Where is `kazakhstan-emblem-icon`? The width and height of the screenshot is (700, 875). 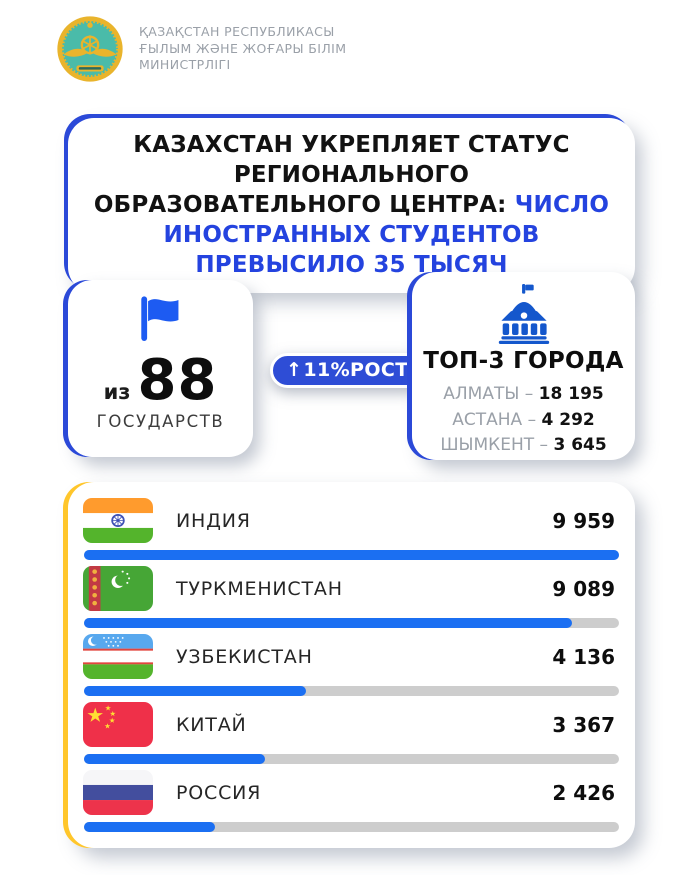
kazakhstan-emblem-icon is located at coordinates (90, 49).